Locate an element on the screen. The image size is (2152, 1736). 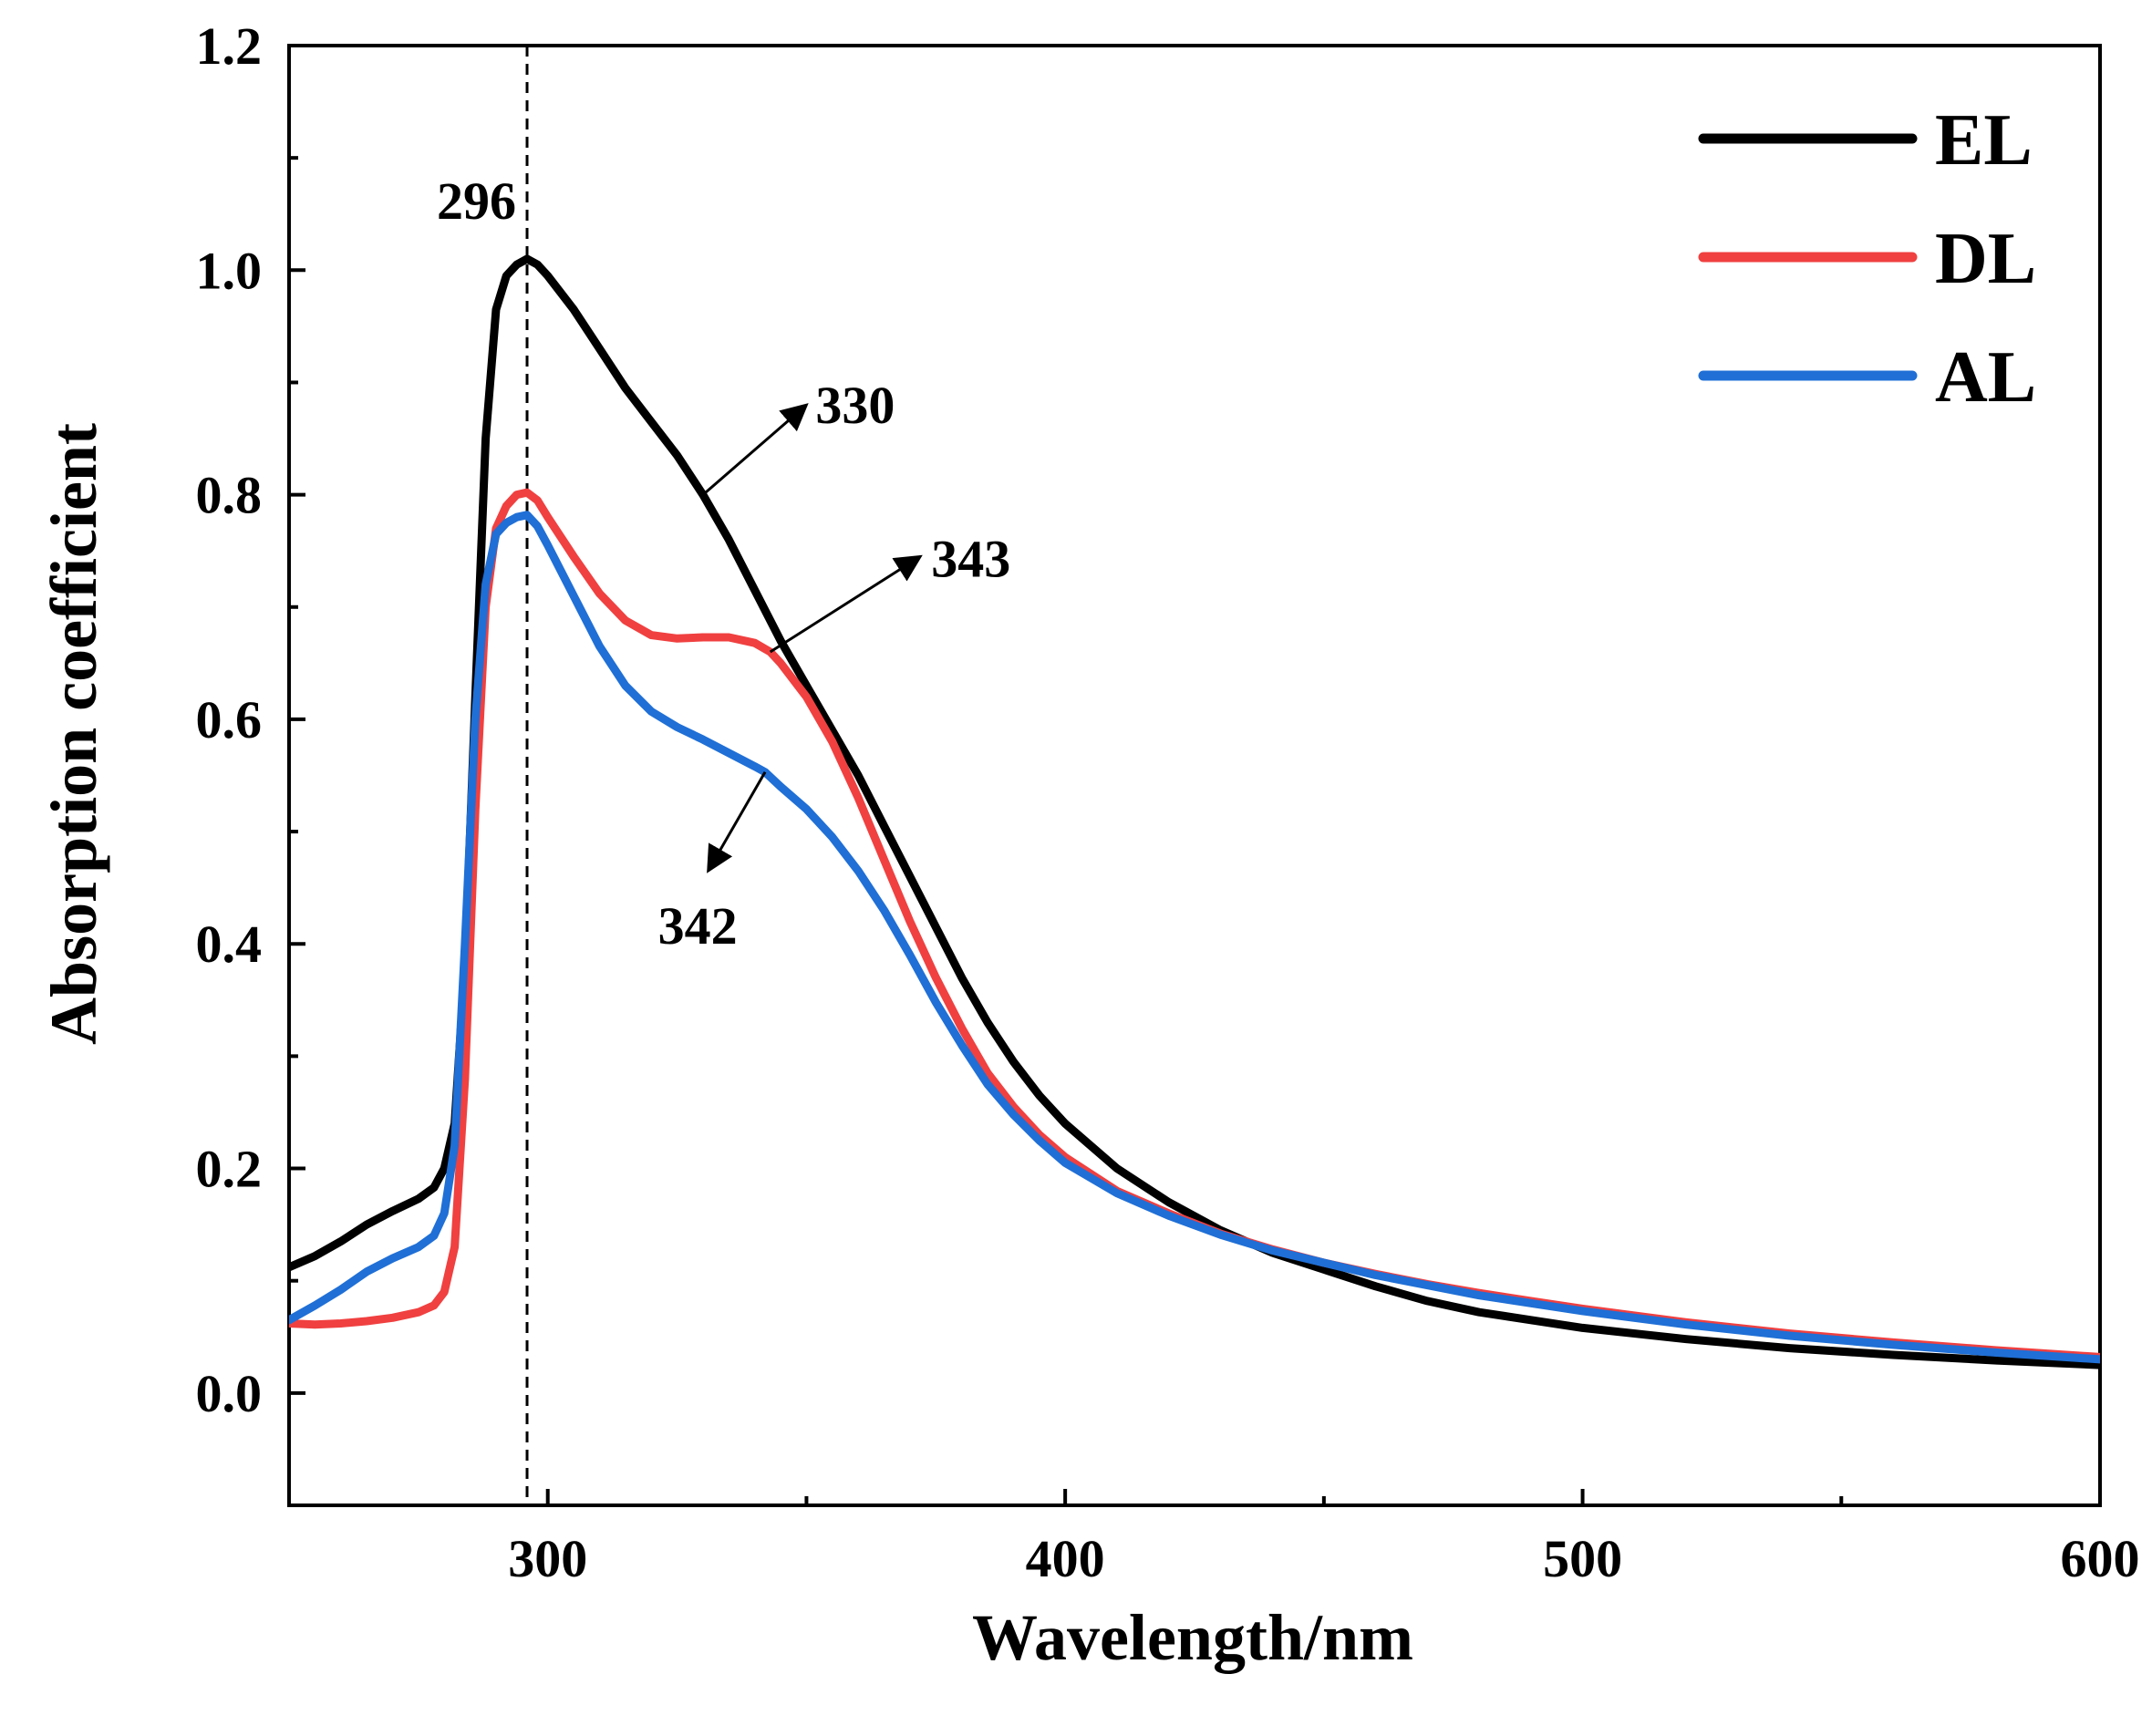
x-tick-label-600: 600 is located at coordinates (2100, 1558).